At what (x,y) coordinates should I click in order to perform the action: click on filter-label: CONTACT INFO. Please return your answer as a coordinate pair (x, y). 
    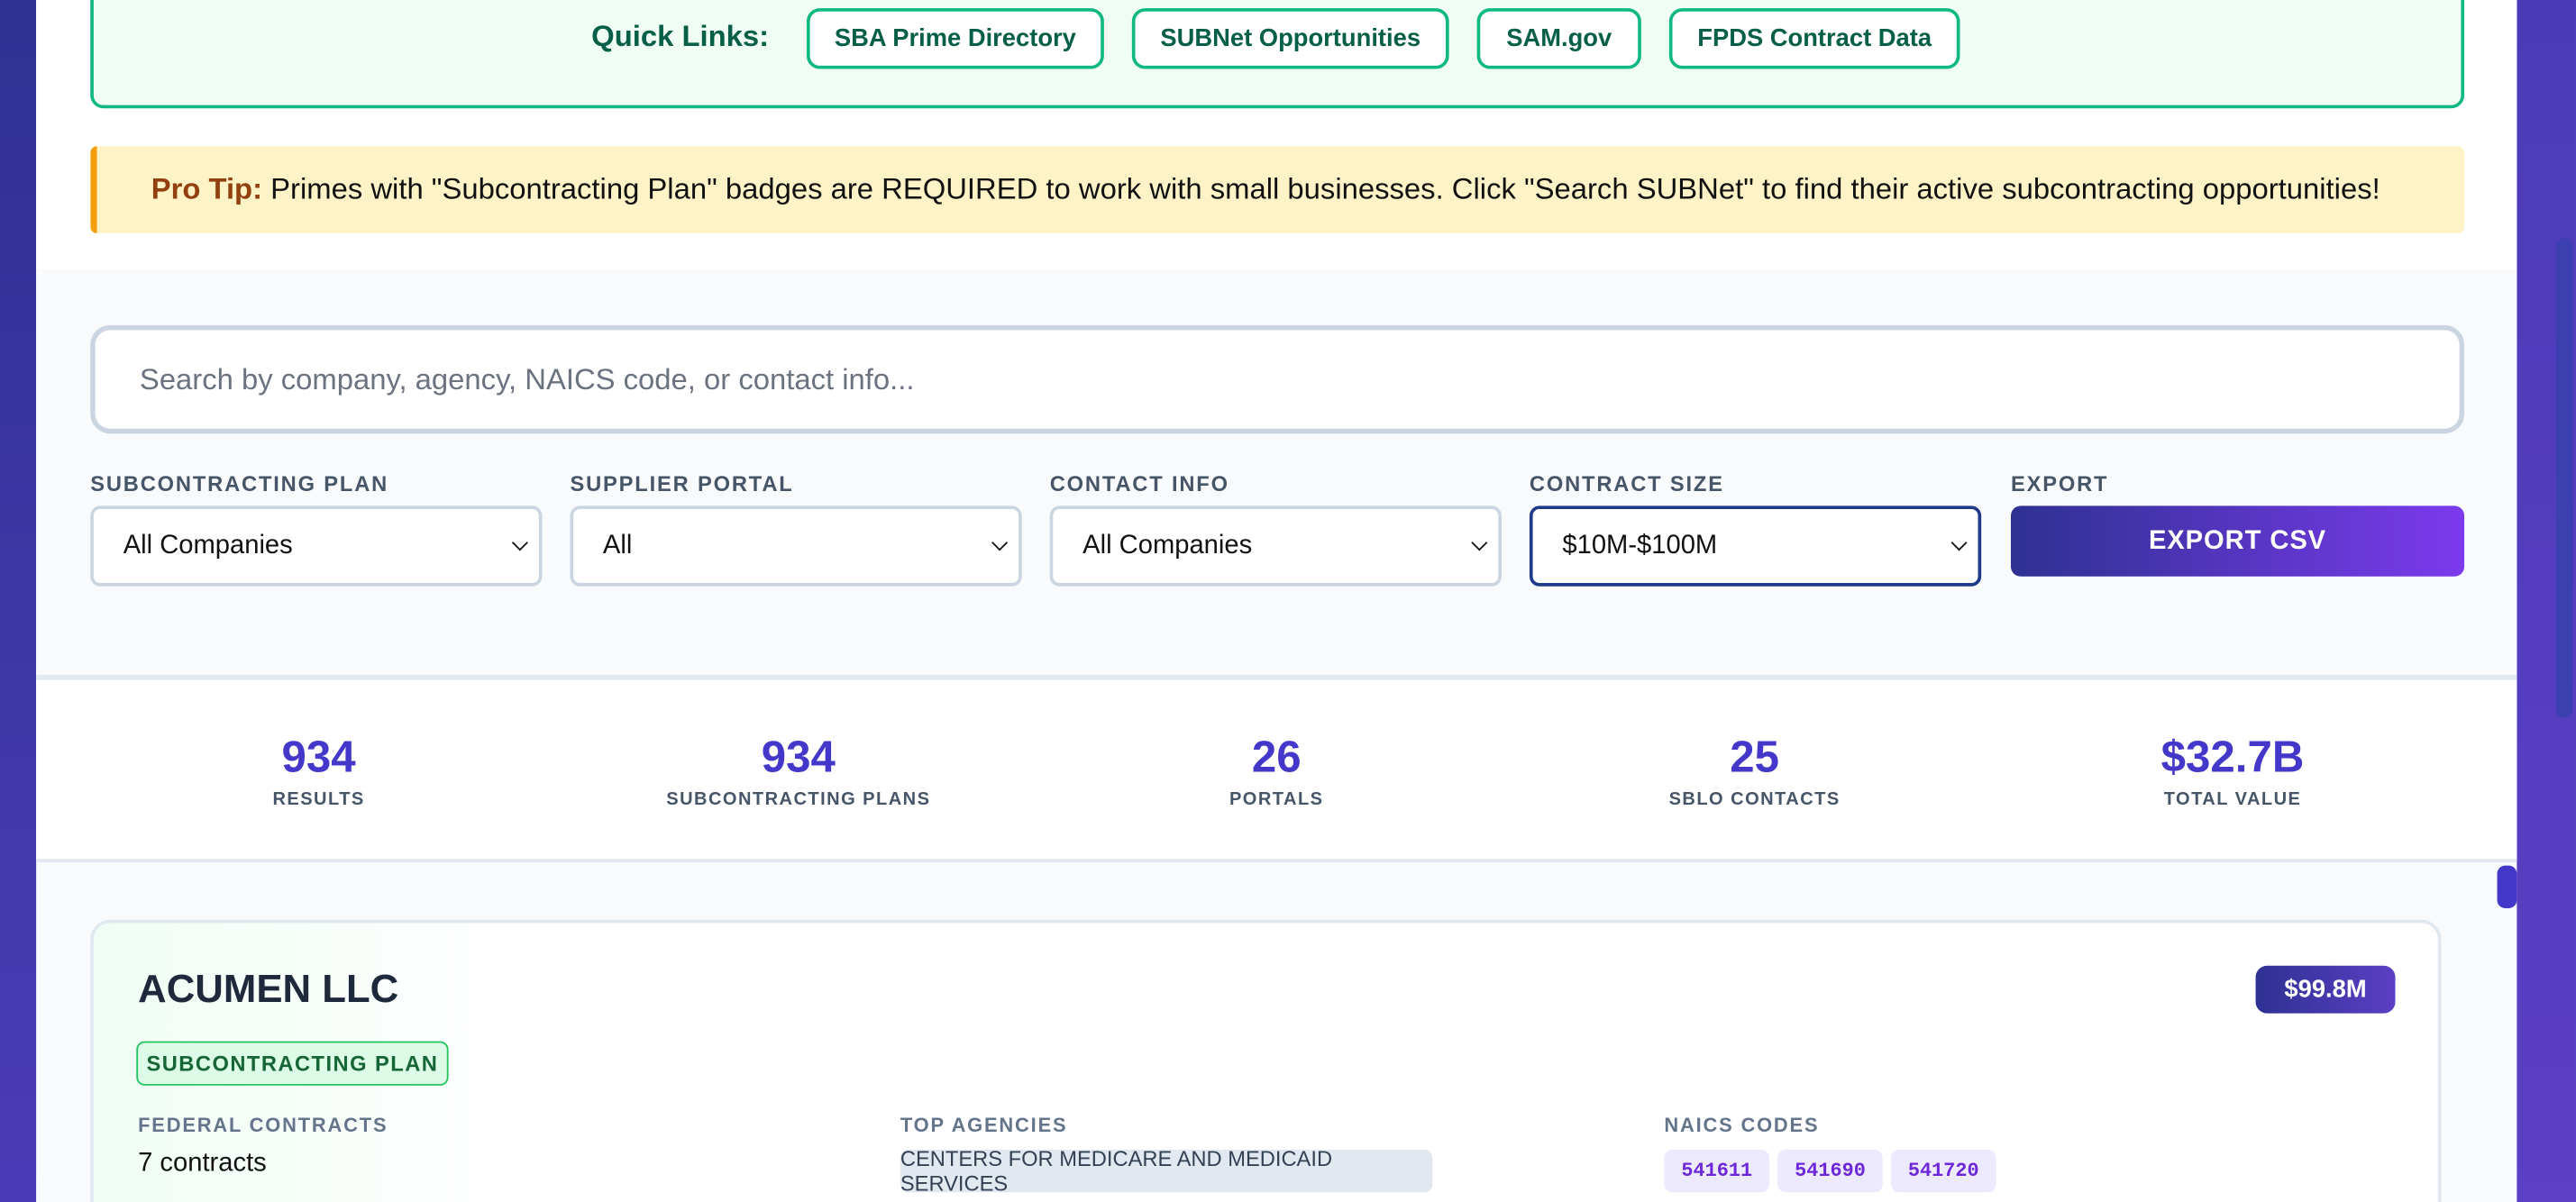
    Looking at the image, I should click on (1139, 483).